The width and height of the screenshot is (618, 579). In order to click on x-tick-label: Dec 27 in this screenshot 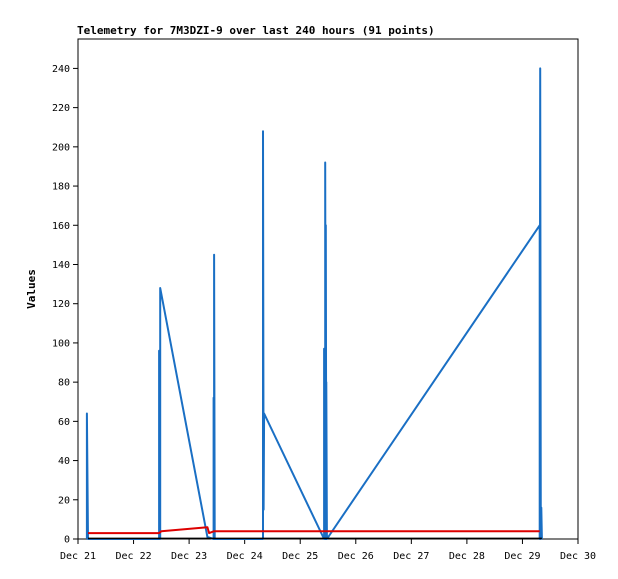, I will do `click(411, 556)`.